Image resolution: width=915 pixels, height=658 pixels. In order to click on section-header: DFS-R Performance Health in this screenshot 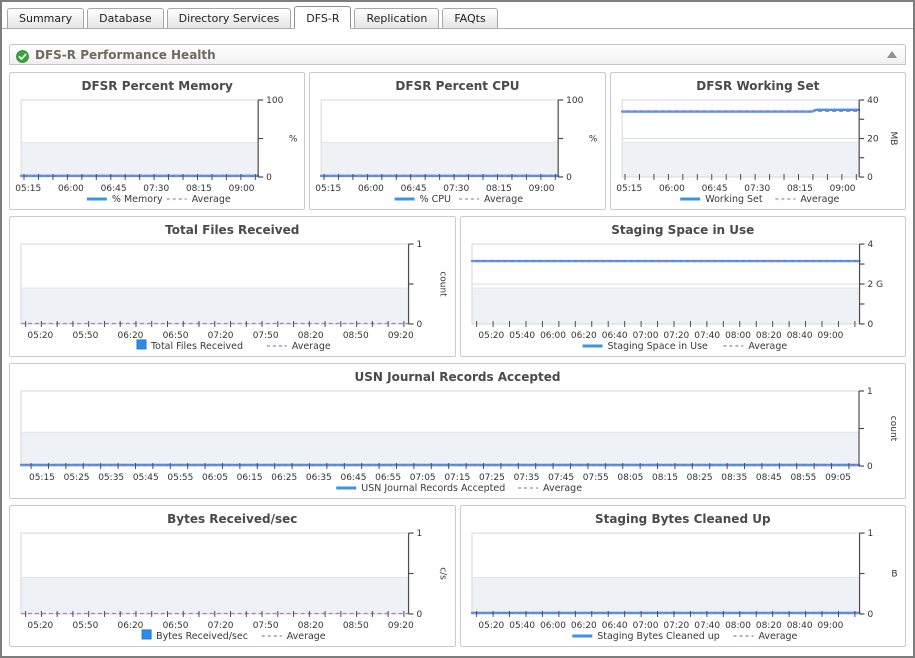, I will do `click(457, 54)`.